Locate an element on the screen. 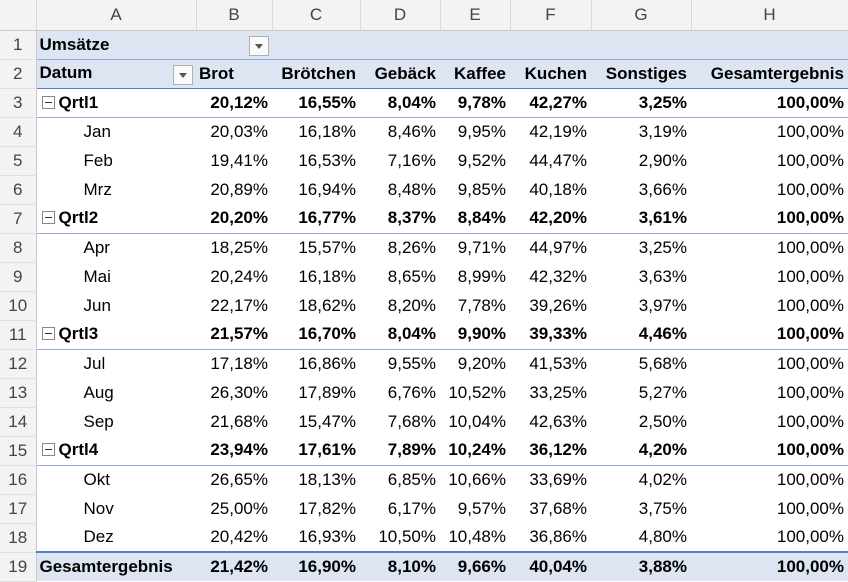 This screenshot has height=582, width=848. month-label: Jan is located at coordinates (97, 131).